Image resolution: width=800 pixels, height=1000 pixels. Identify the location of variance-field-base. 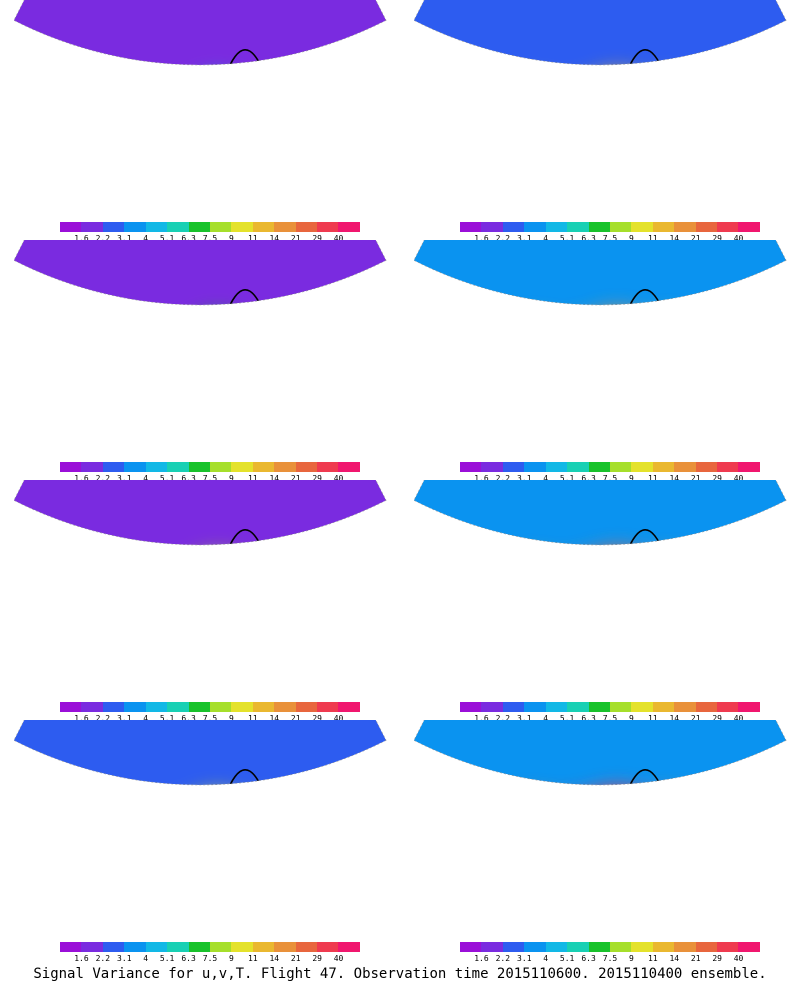
(200, 752).